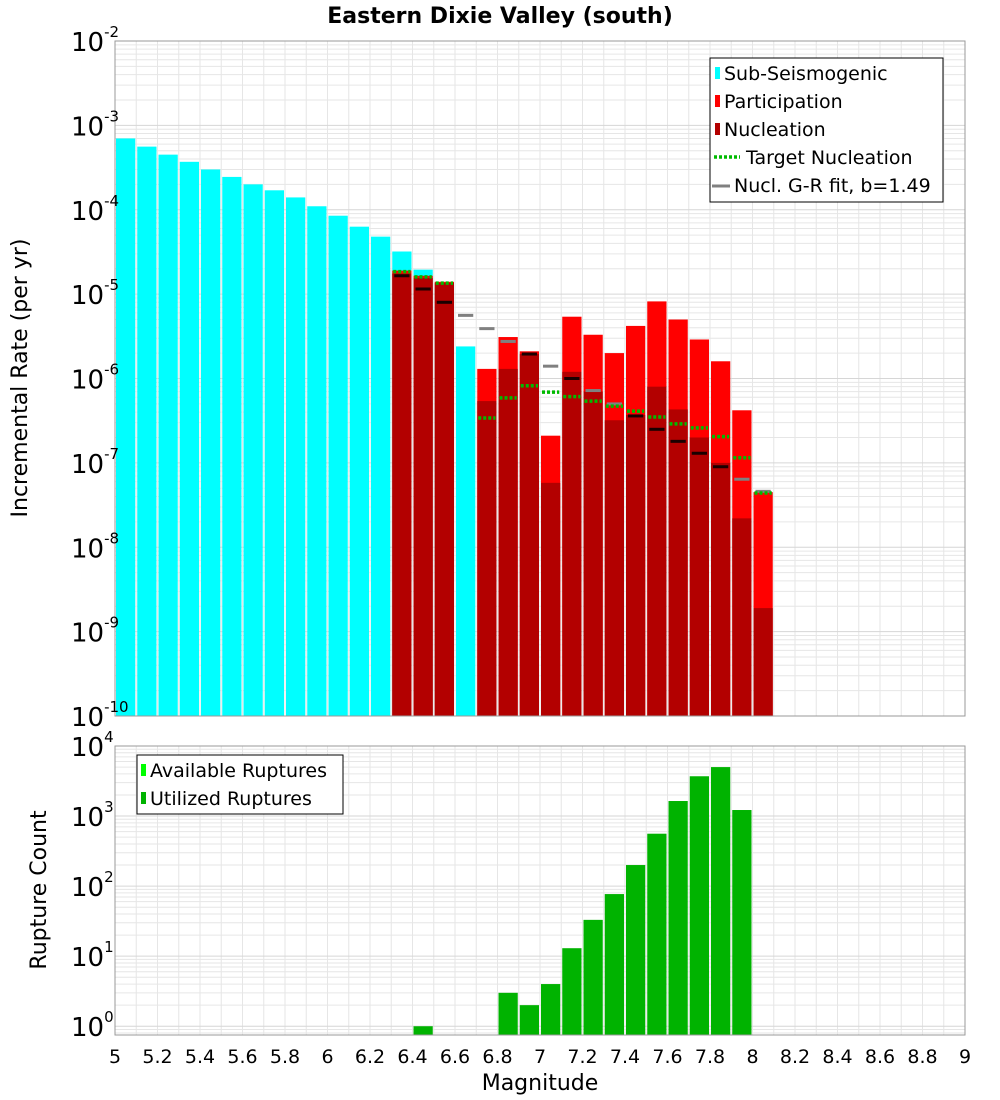 Image resolution: width=1000 pixels, height=1100 pixels. What do you see at coordinates (752, 1057) in the screenshot?
I see `x-tick-label: 8` at bounding box center [752, 1057].